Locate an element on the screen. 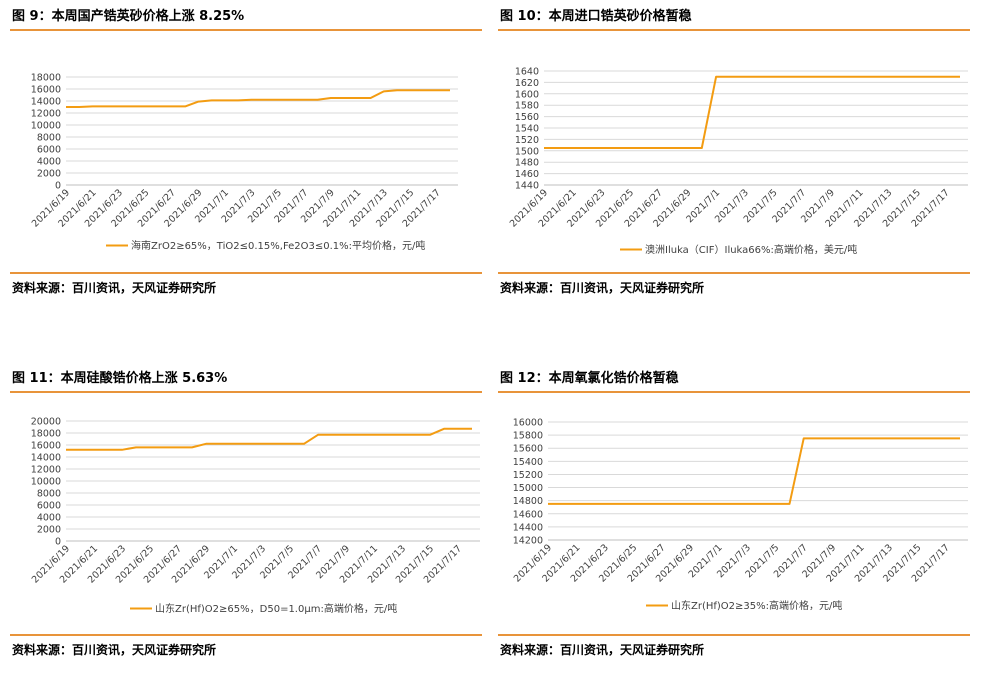 The width and height of the screenshot is (987, 691). legend-label: 澳洲Iluka（CIF）Iluka66%:高端价格，美元/吨 is located at coordinates (751, 249).